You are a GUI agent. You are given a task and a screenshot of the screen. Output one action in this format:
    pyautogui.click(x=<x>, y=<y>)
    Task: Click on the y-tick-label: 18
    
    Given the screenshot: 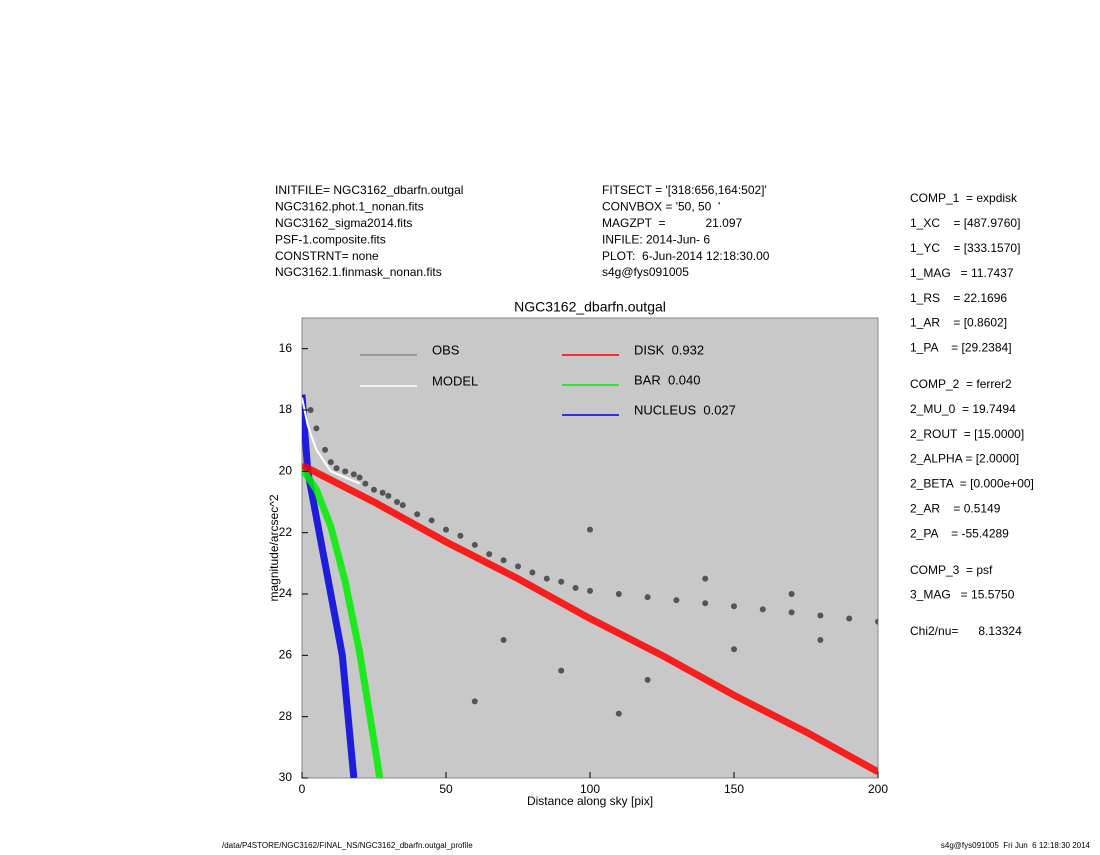 What is the action you would take?
    pyautogui.click(x=286, y=409)
    